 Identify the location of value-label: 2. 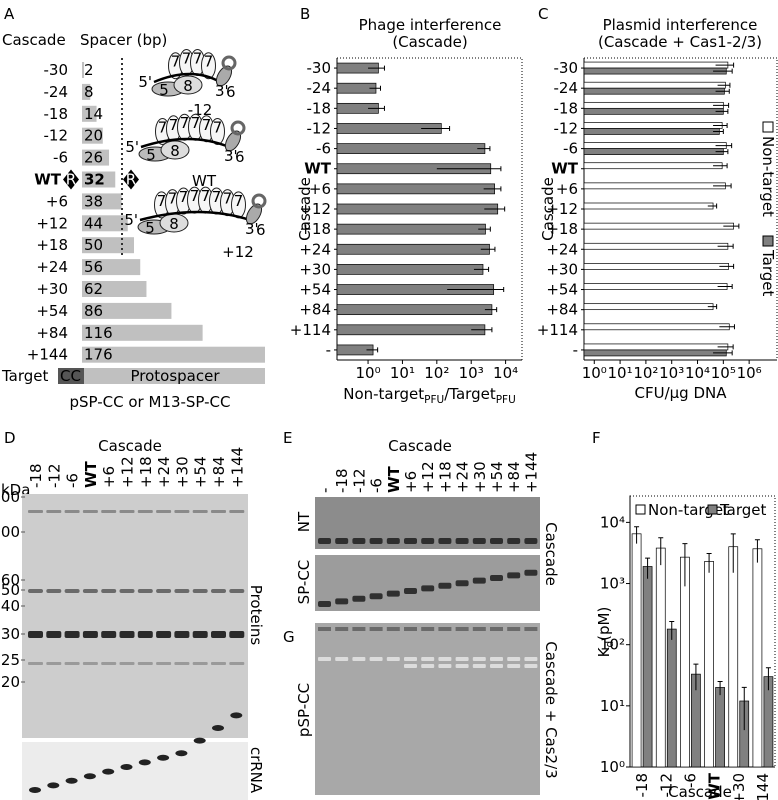
(89, 70).